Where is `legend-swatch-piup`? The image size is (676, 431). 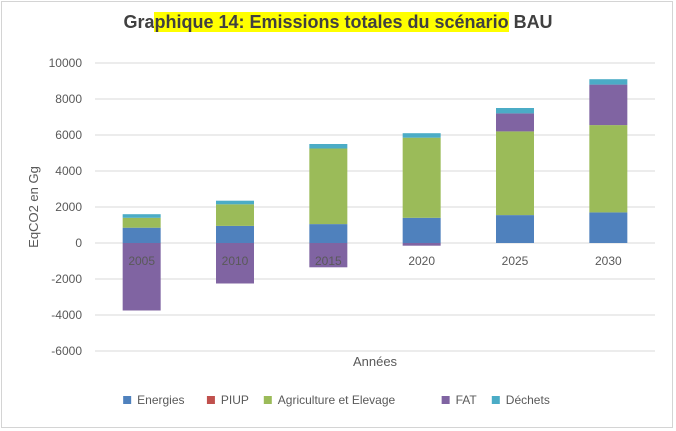
legend-swatch-piup is located at coordinates (210, 400).